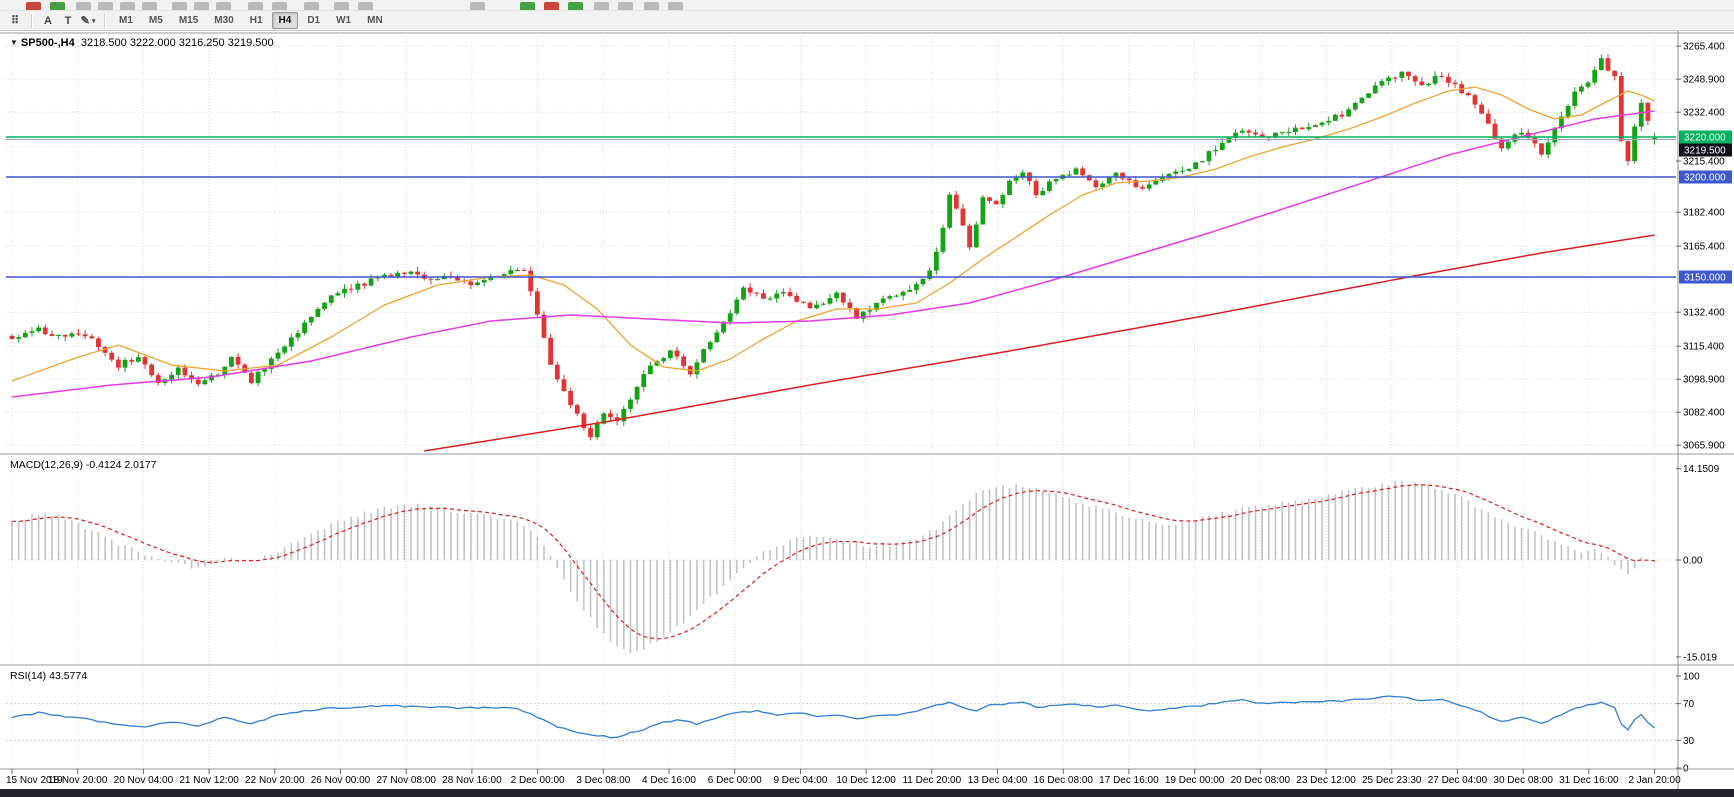 The image size is (1734, 797). I want to click on tile-windows-button: ⠿, so click(15, 21).